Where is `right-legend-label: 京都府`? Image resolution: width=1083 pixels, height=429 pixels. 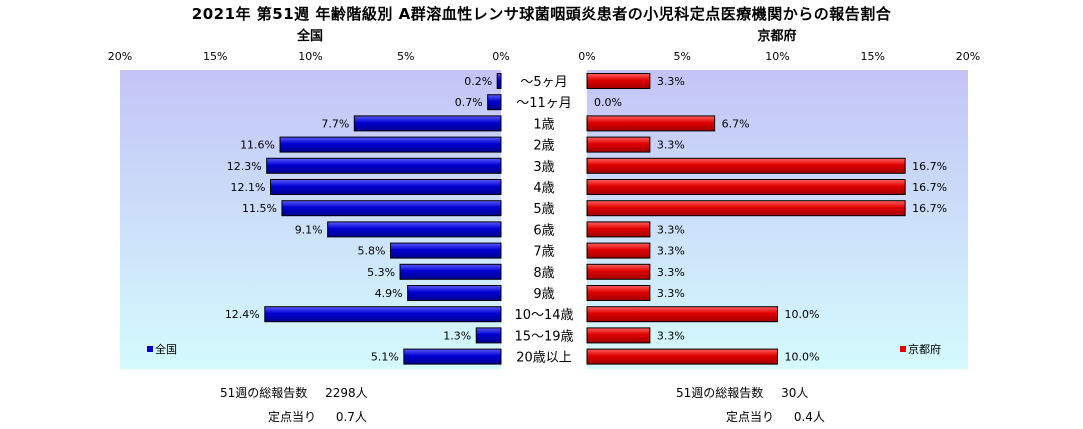 right-legend-label: 京都府 is located at coordinates (924, 349).